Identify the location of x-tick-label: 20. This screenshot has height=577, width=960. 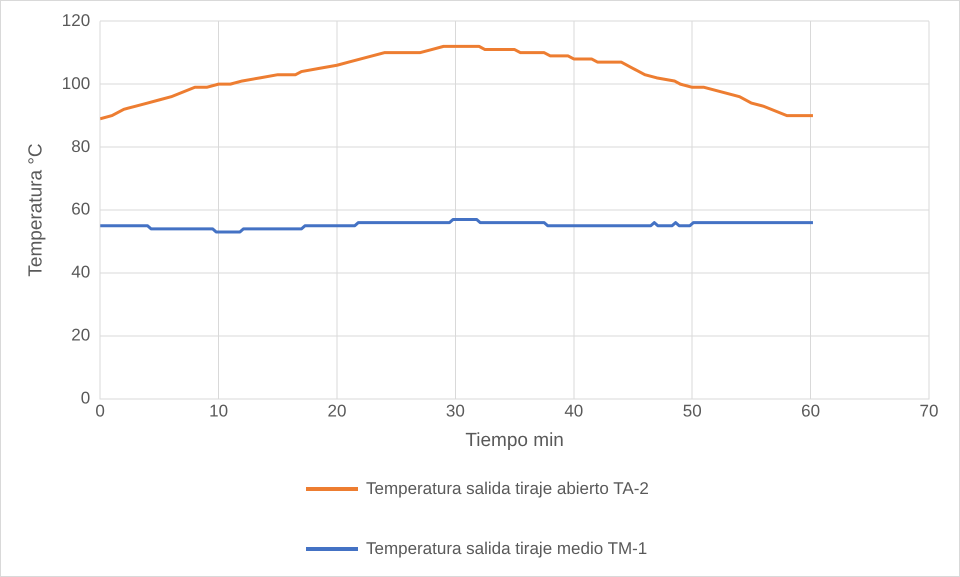
(337, 411).